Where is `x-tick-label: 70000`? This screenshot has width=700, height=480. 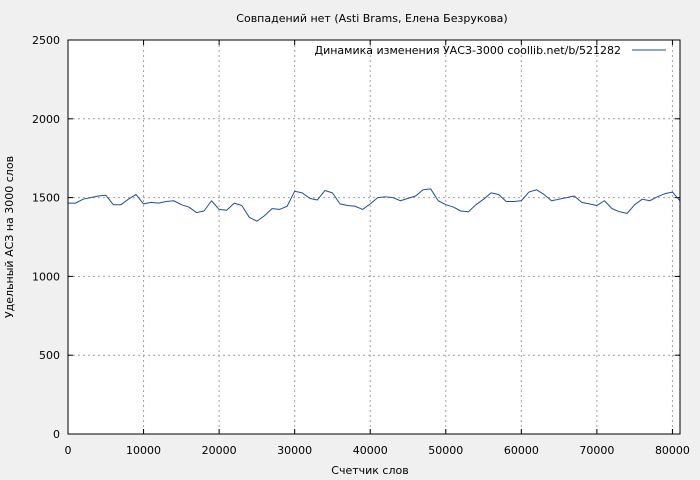
x-tick-label: 70000 is located at coordinates (596, 450).